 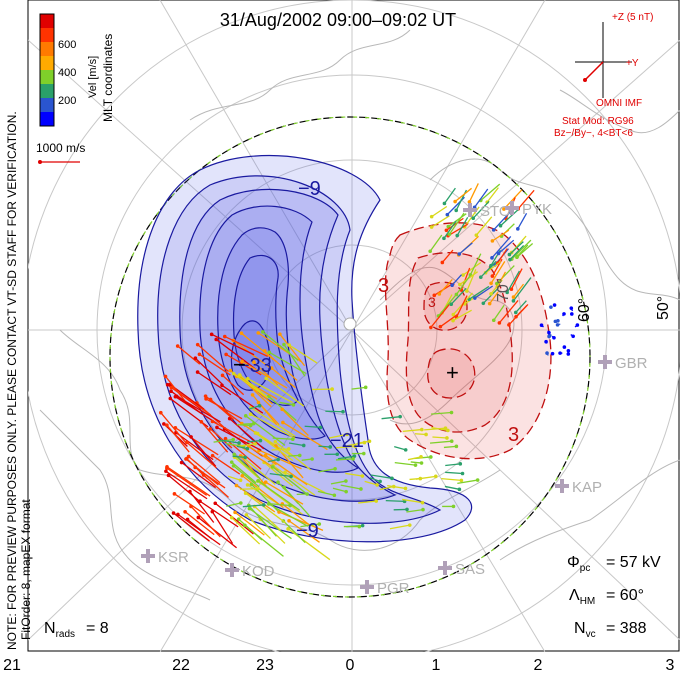 What do you see at coordinates (633, 562) in the screenshot?
I see `phi-pc-value: = 57 kV` at bounding box center [633, 562].